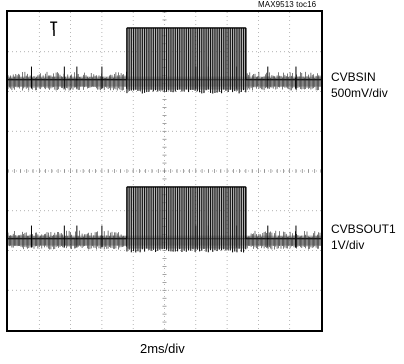  Describe the element at coordinates (359, 85) in the screenshot. I see `ch1-label: CVBSIN 500mV/div` at that location.